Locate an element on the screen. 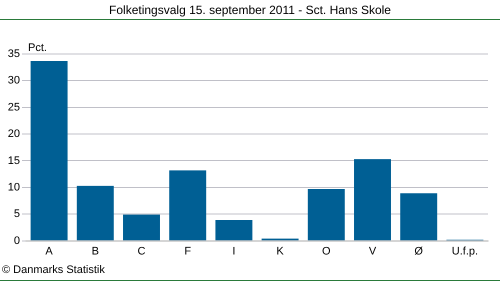 The height and width of the screenshot is (282, 500). x-tick-label: V is located at coordinates (372, 251).